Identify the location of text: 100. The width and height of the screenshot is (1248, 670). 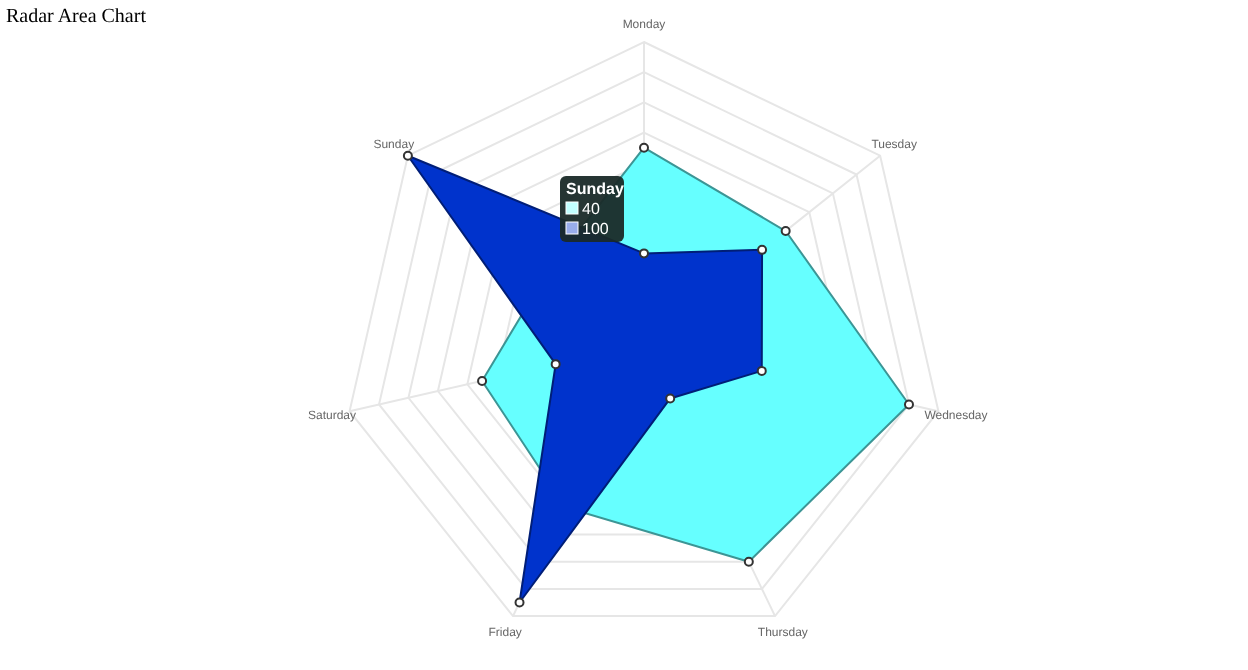
(596, 229).